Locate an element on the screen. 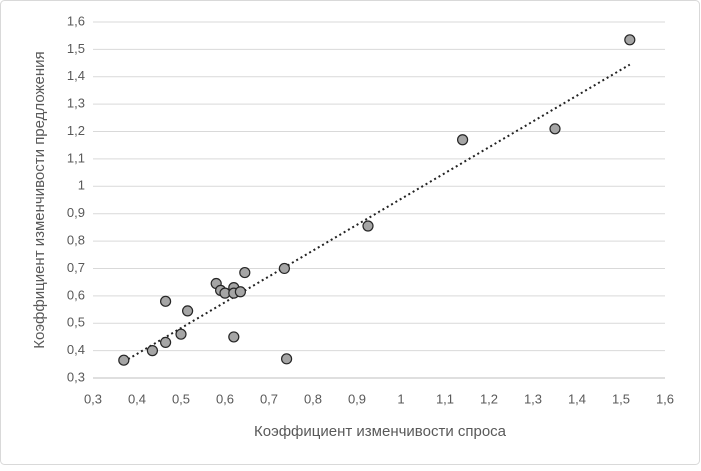 The image size is (701, 471). x-tick-label: 1,2 is located at coordinates (489, 398).